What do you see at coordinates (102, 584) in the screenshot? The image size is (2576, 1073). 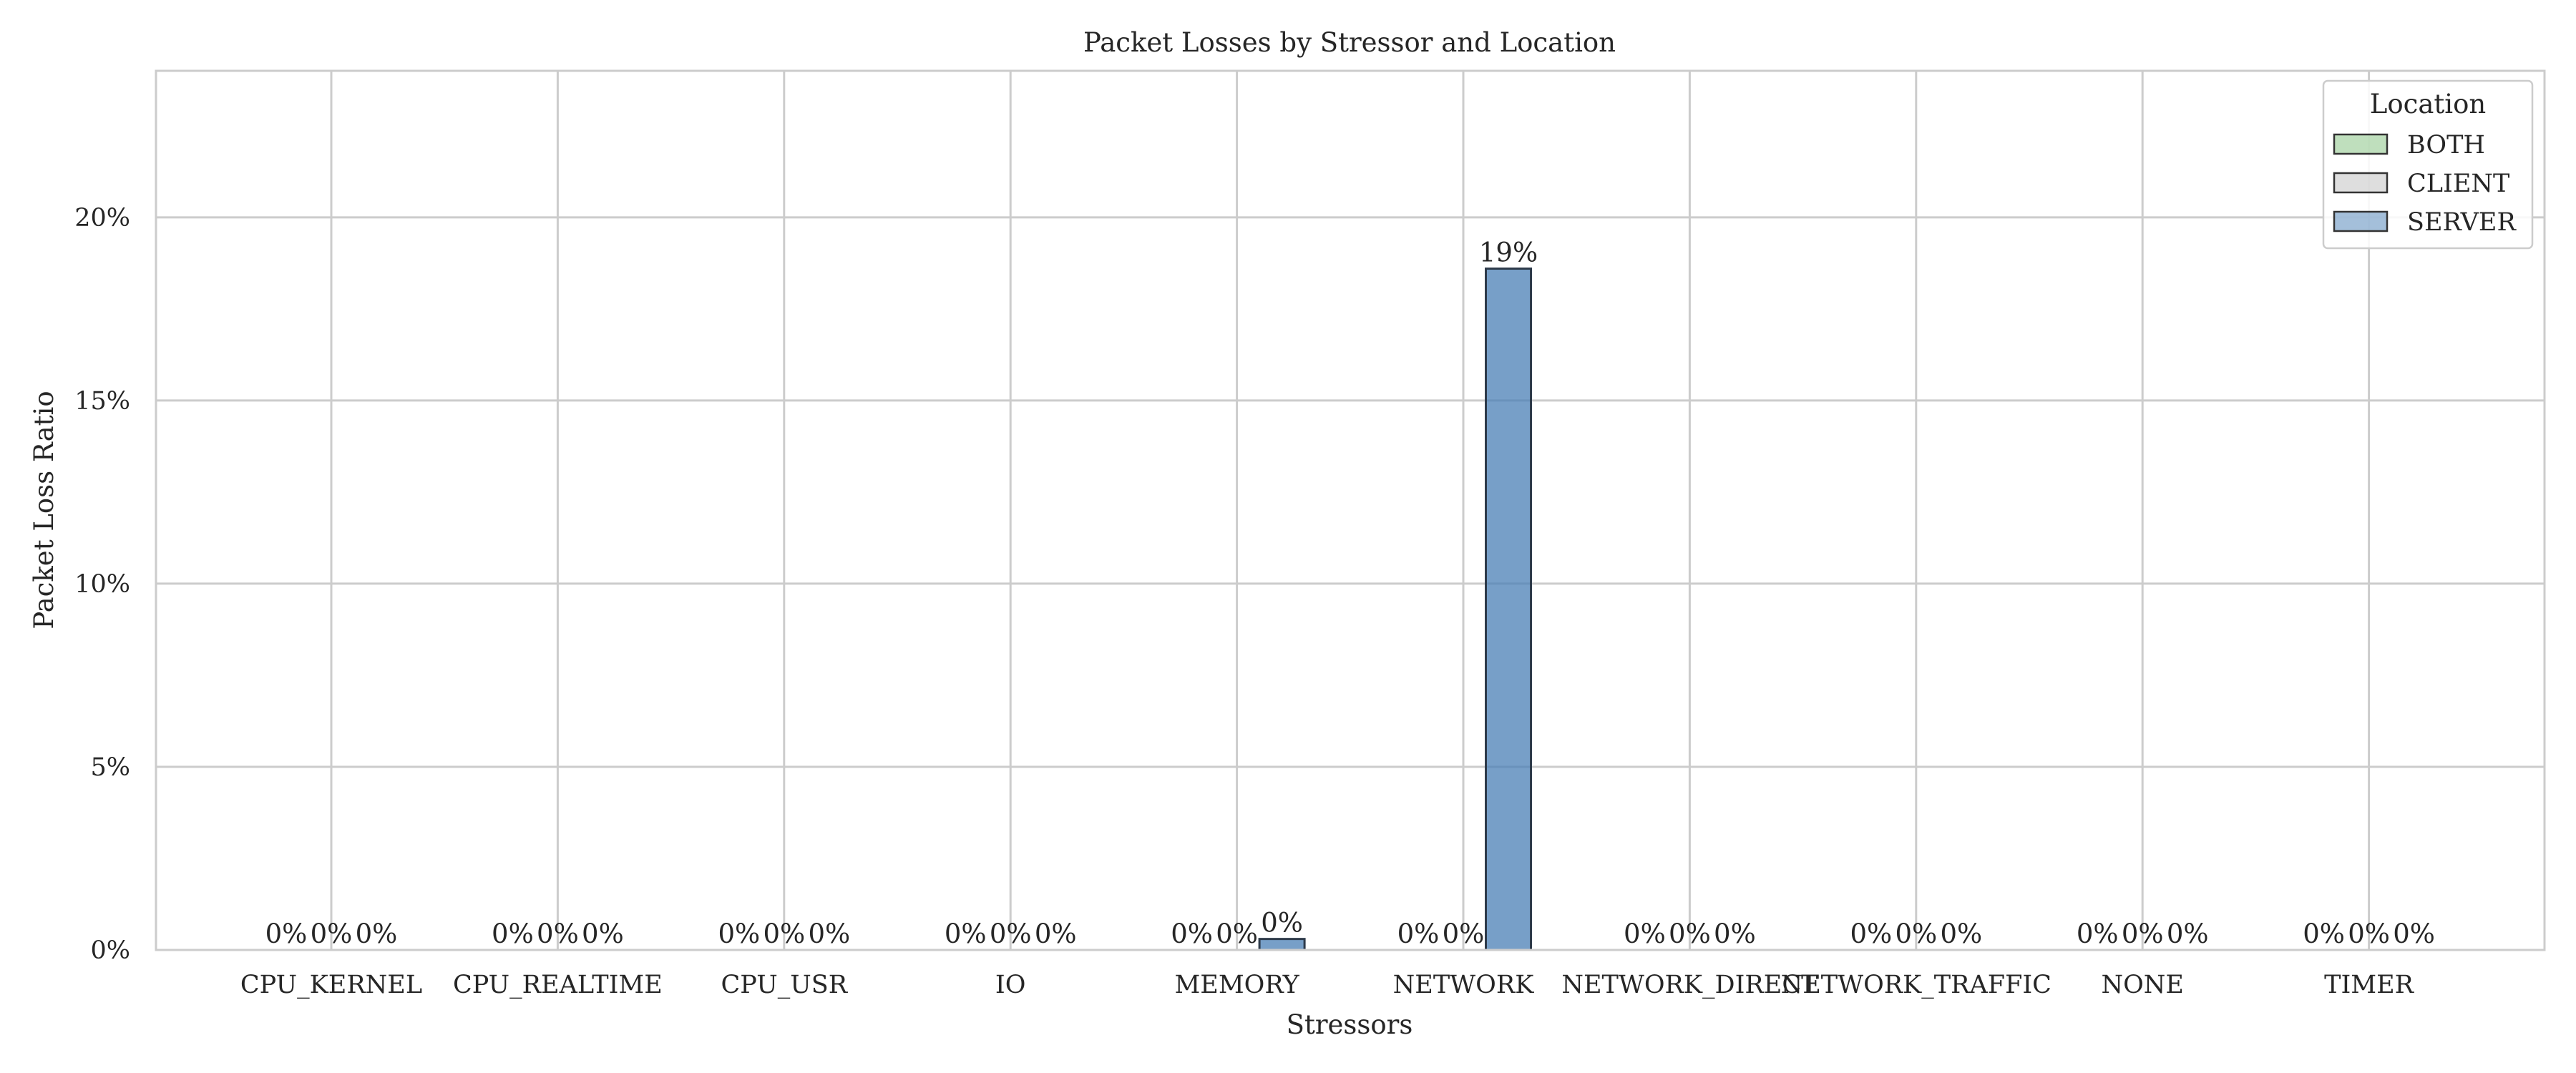 I see `y-tick-label: 10%` at bounding box center [102, 584].